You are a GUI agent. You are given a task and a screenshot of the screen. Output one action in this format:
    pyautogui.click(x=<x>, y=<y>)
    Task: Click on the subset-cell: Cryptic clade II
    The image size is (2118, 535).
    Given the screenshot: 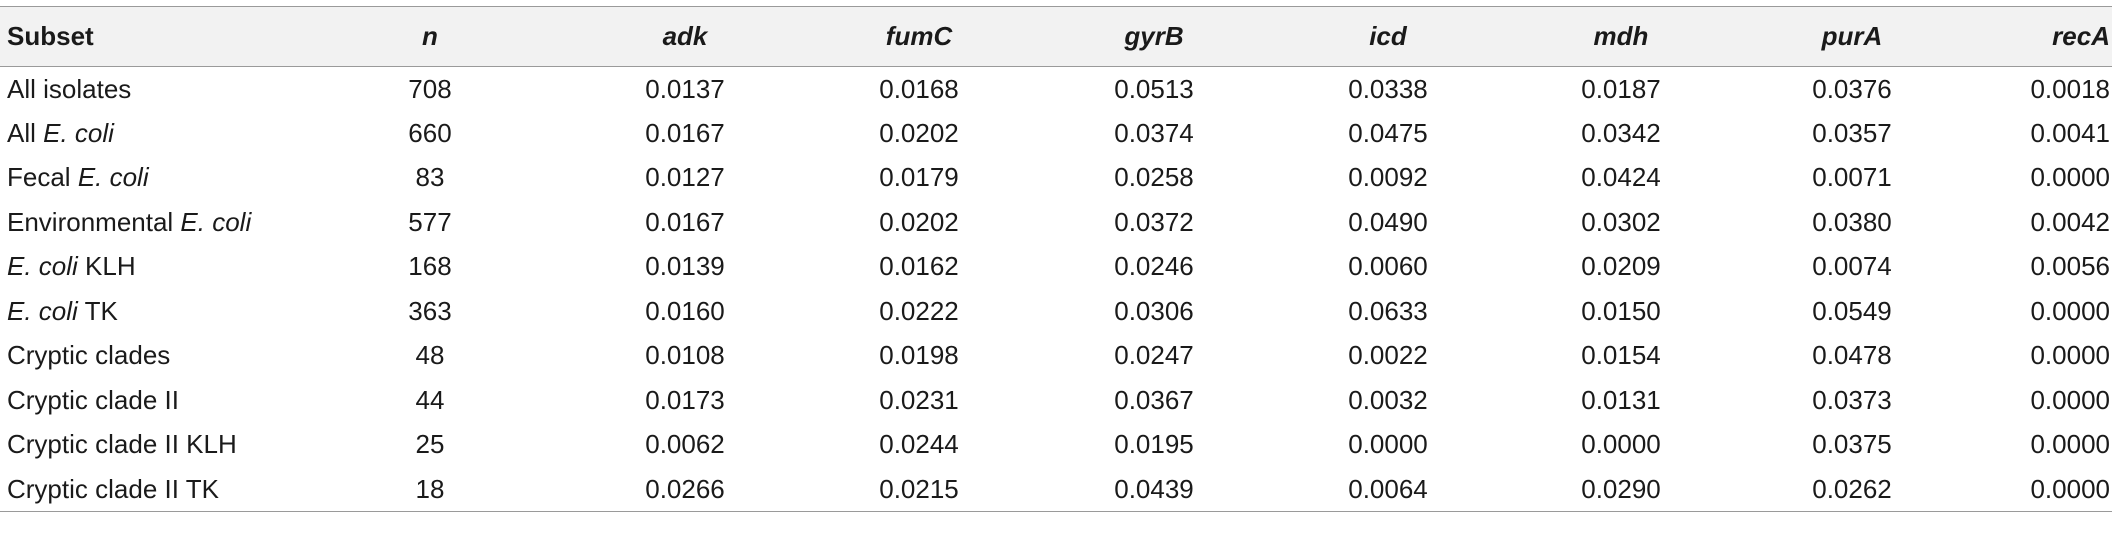 What is the action you would take?
    pyautogui.click(x=145, y=400)
    